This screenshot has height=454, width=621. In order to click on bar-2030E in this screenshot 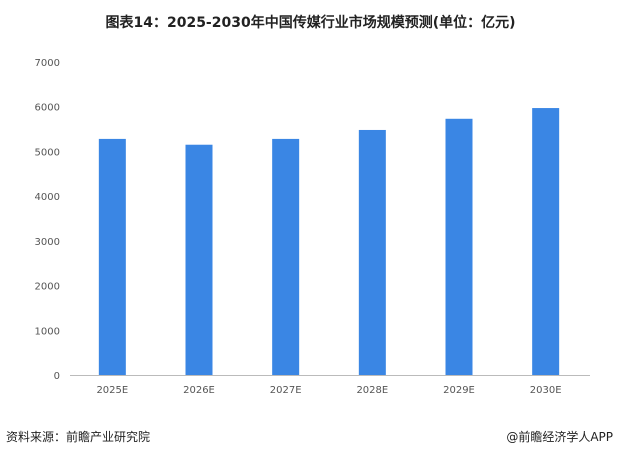, I will do `click(546, 241)`.